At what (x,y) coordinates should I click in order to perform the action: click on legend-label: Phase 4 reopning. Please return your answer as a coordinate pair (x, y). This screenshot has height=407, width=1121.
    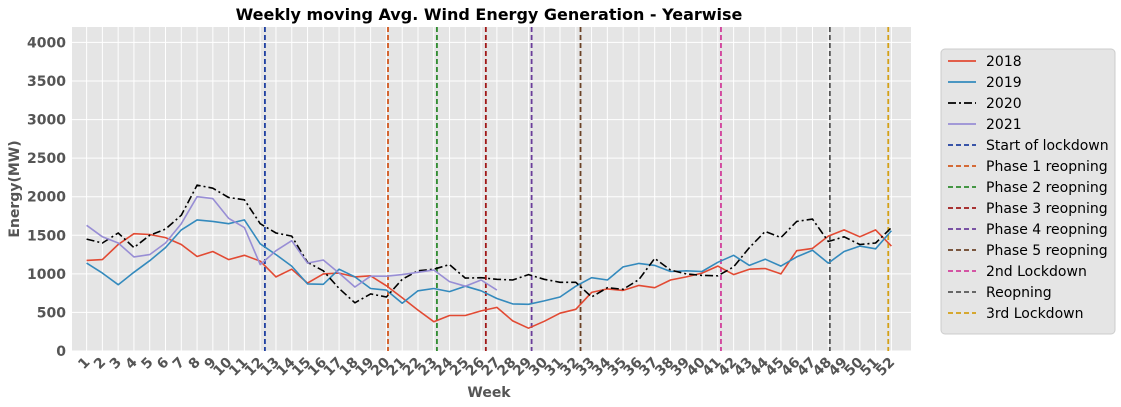
    Looking at the image, I should click on (1047, 230).